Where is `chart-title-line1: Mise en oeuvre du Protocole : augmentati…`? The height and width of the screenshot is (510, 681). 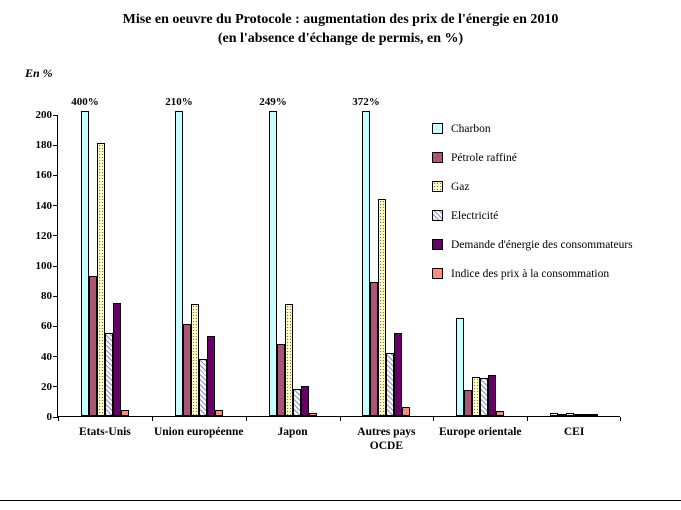
chart-title-line1: Mise en oeuvre du Protocole : augmentati… is located at coordinates (340, 19).